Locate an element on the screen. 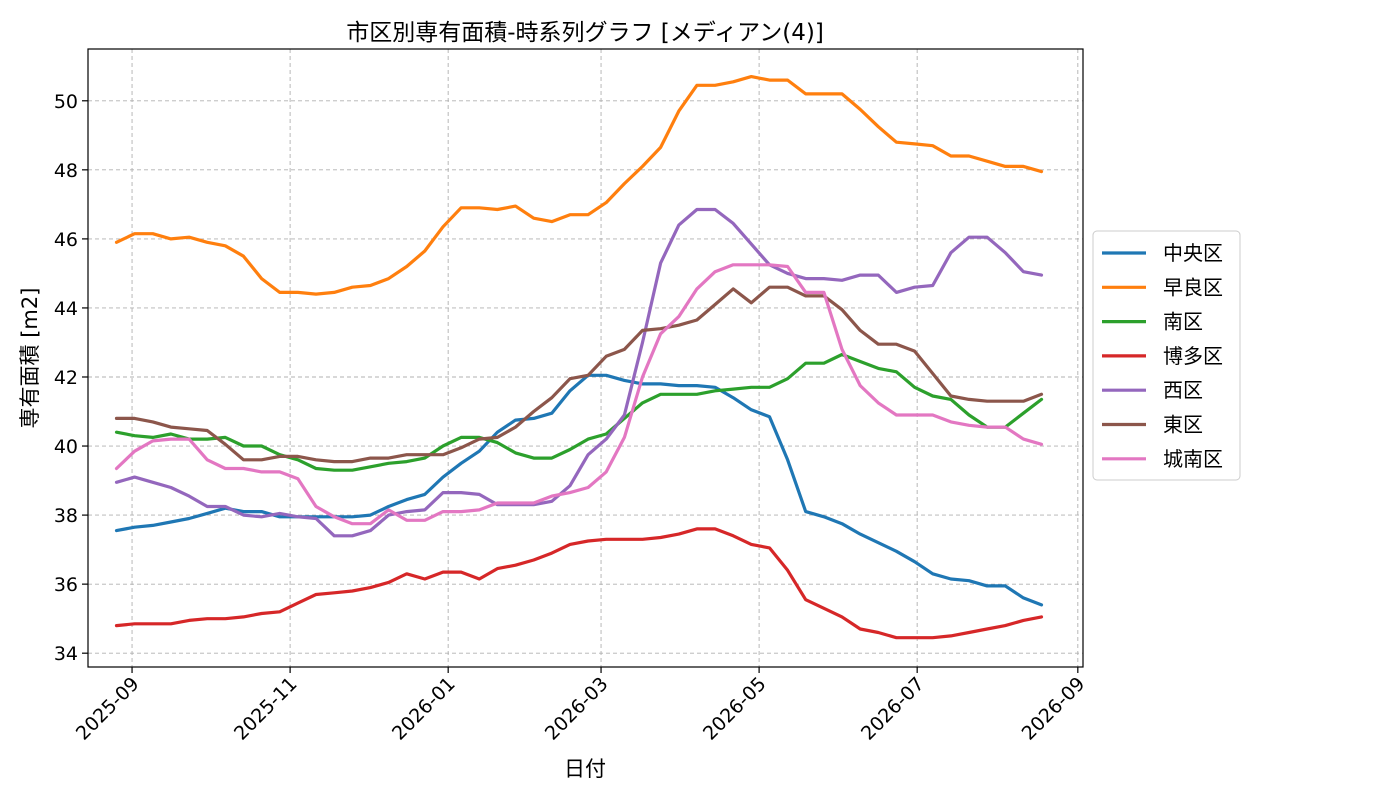 The width and height of the screenshot is (1400, 800). y-tick-label: 38 is located at coordinates (66, 516).